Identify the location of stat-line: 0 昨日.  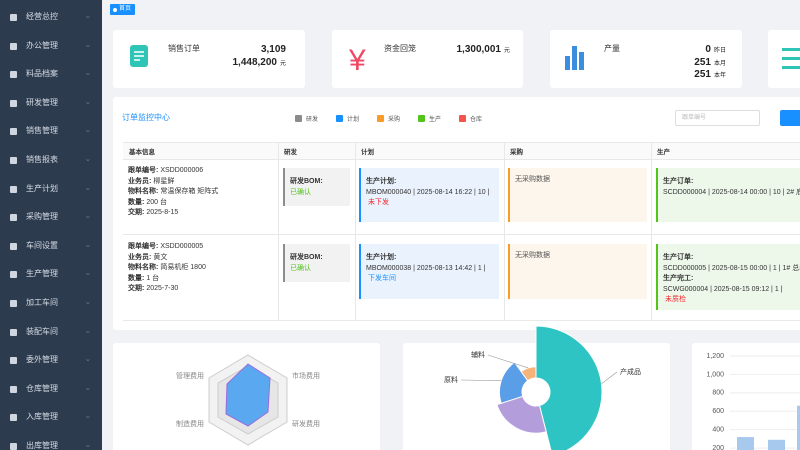
(715, 49).